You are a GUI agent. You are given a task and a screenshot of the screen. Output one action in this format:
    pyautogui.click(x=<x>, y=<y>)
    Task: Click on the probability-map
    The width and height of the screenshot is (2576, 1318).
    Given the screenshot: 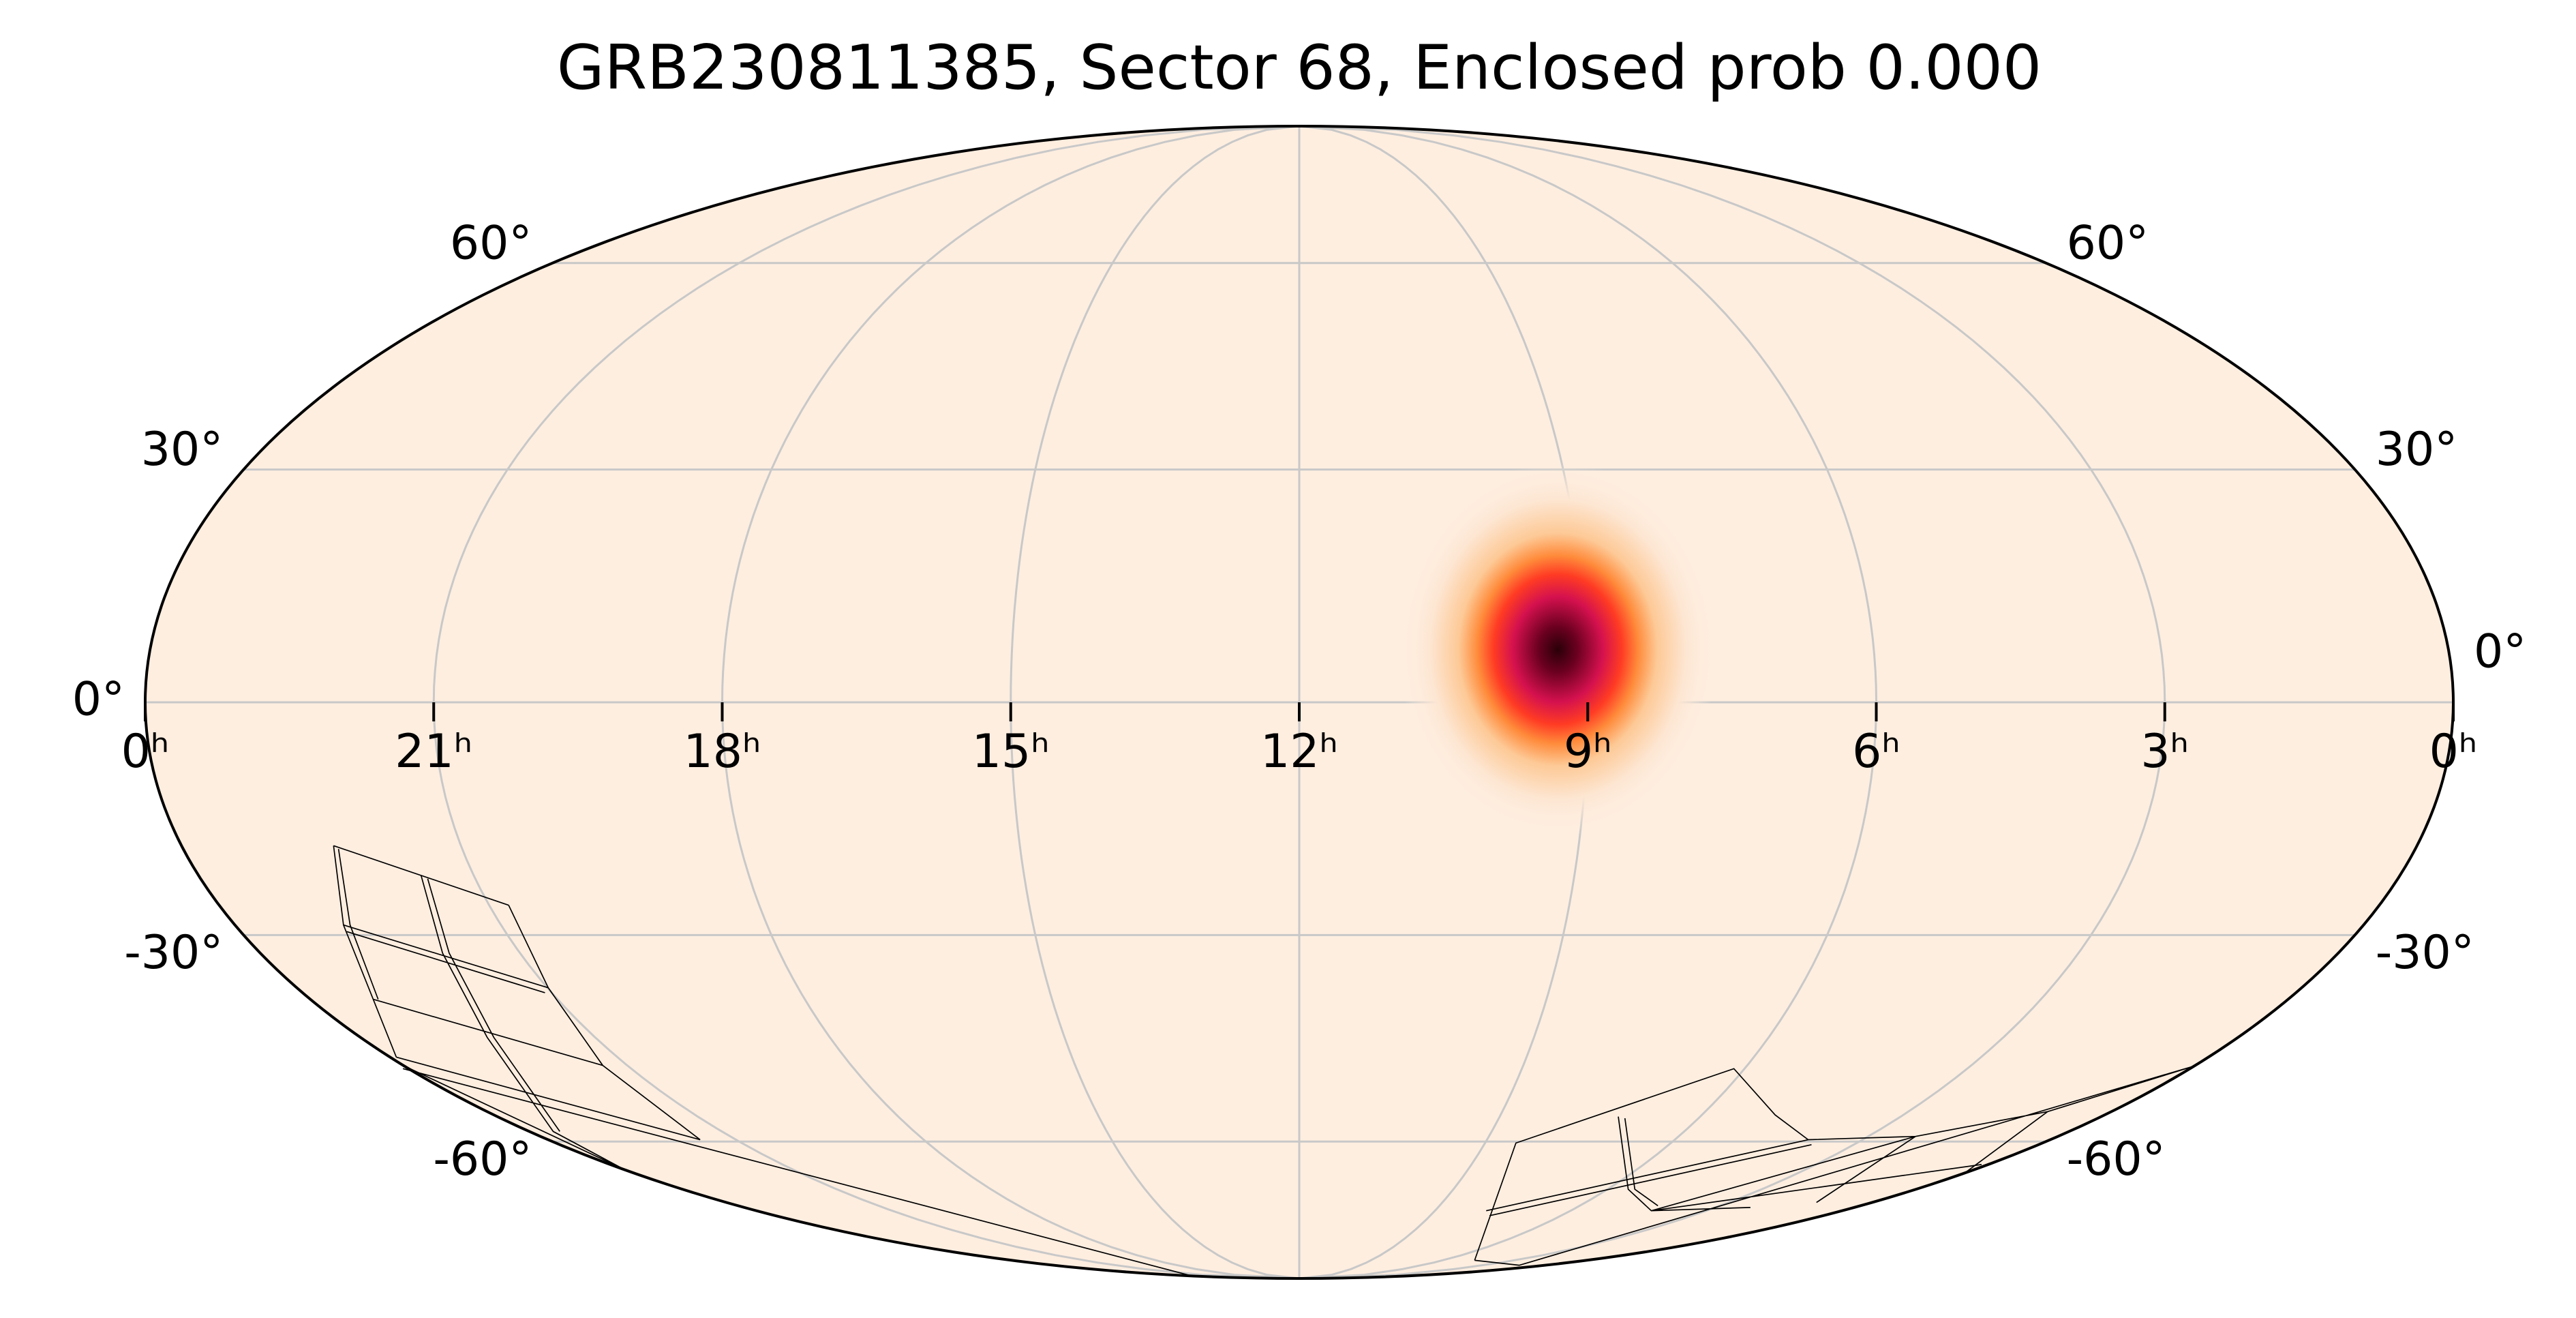 What is the action you would take?
    pyautogui.click(x=1557, y=649)
    